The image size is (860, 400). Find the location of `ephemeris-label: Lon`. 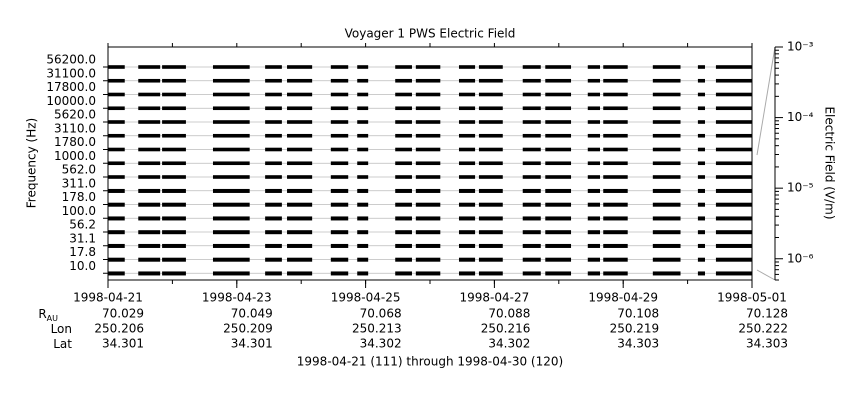

ephemeris-label: Lon is located at coordinates (61, 329).